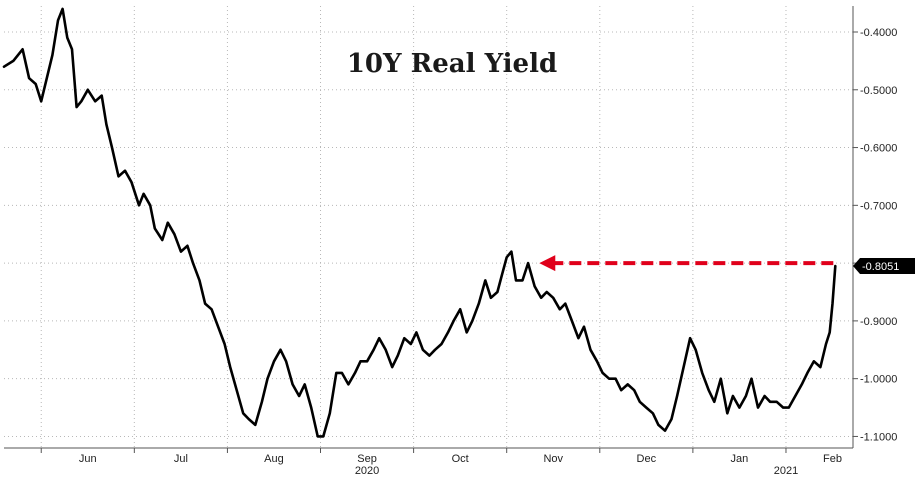 The width and height of the screenshot is (922, 479). I want to click on y-tick-label: -0.7000, so click(878, 206).